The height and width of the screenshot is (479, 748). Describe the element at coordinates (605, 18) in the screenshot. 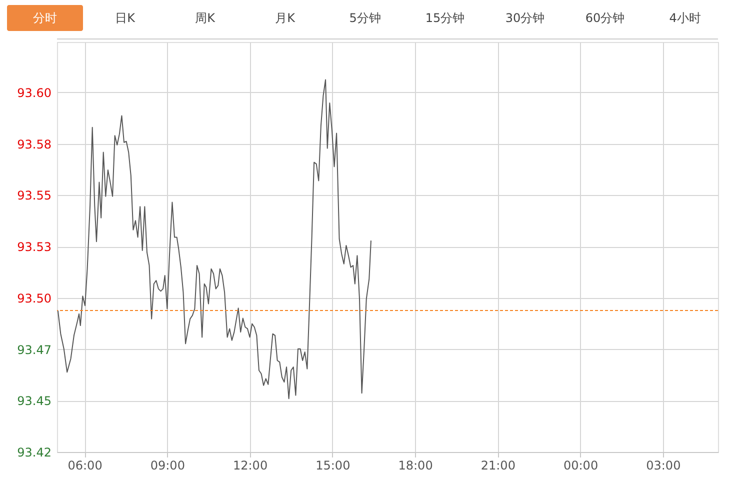

I see `text: 60分钟` at that location.